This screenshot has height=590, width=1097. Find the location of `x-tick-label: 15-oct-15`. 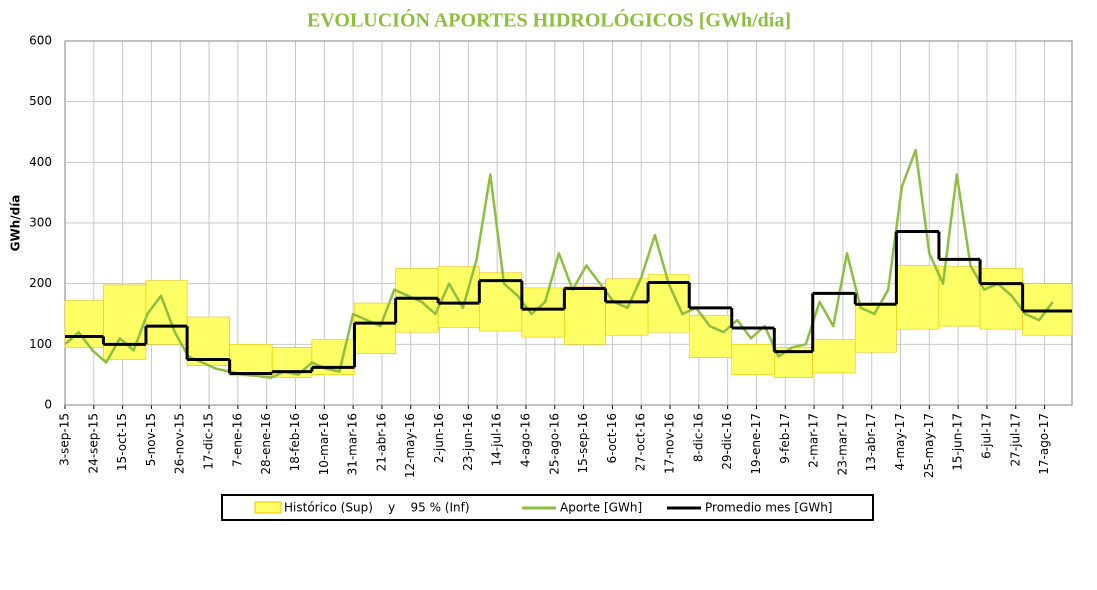

x-tick-label: 15-oct-15 is located at coordinates (122, 442).